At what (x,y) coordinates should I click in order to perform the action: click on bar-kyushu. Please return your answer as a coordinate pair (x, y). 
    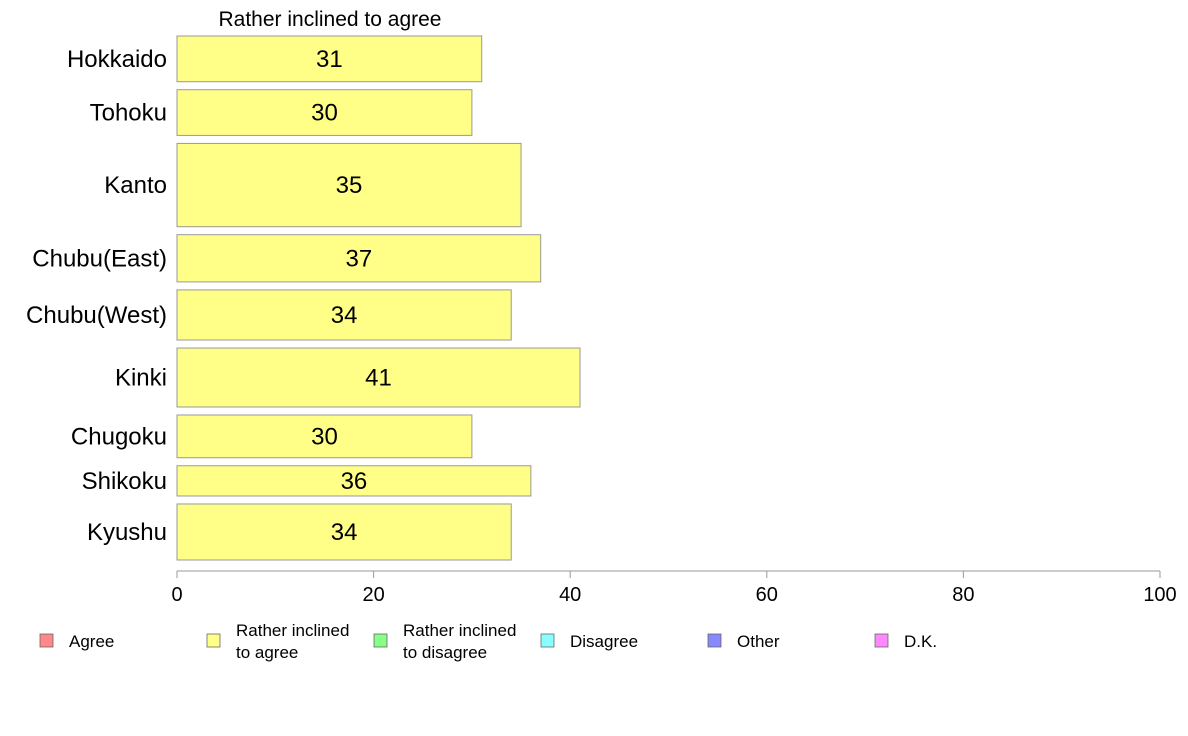
    Looking at the image, I should click on (344, 532).